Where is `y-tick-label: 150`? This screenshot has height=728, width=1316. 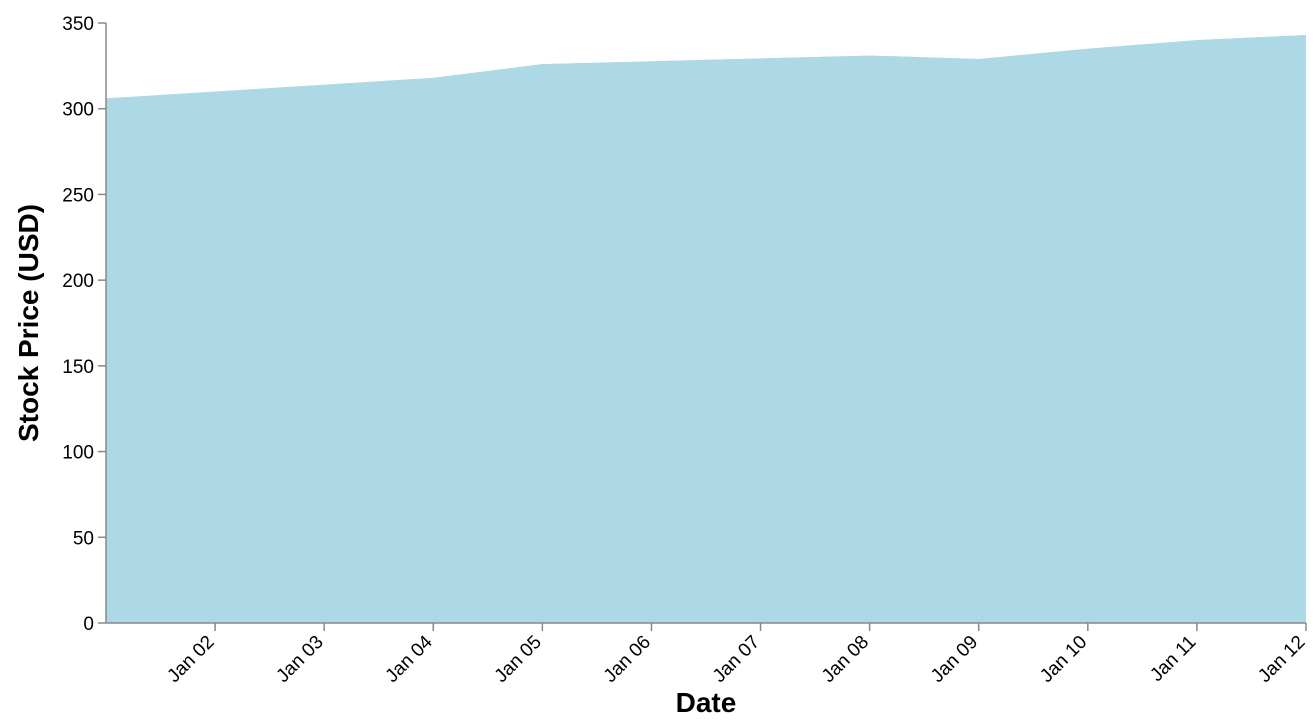
y-tick-label: 150 is located at coordinates (78, 367).